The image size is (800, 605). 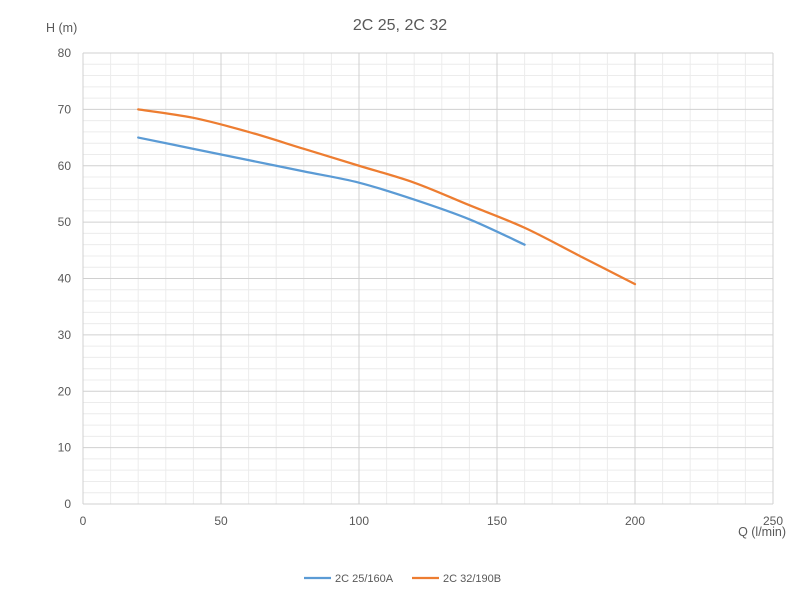 I want to click on x-tick-label: 150, so click(x=497, y=521).